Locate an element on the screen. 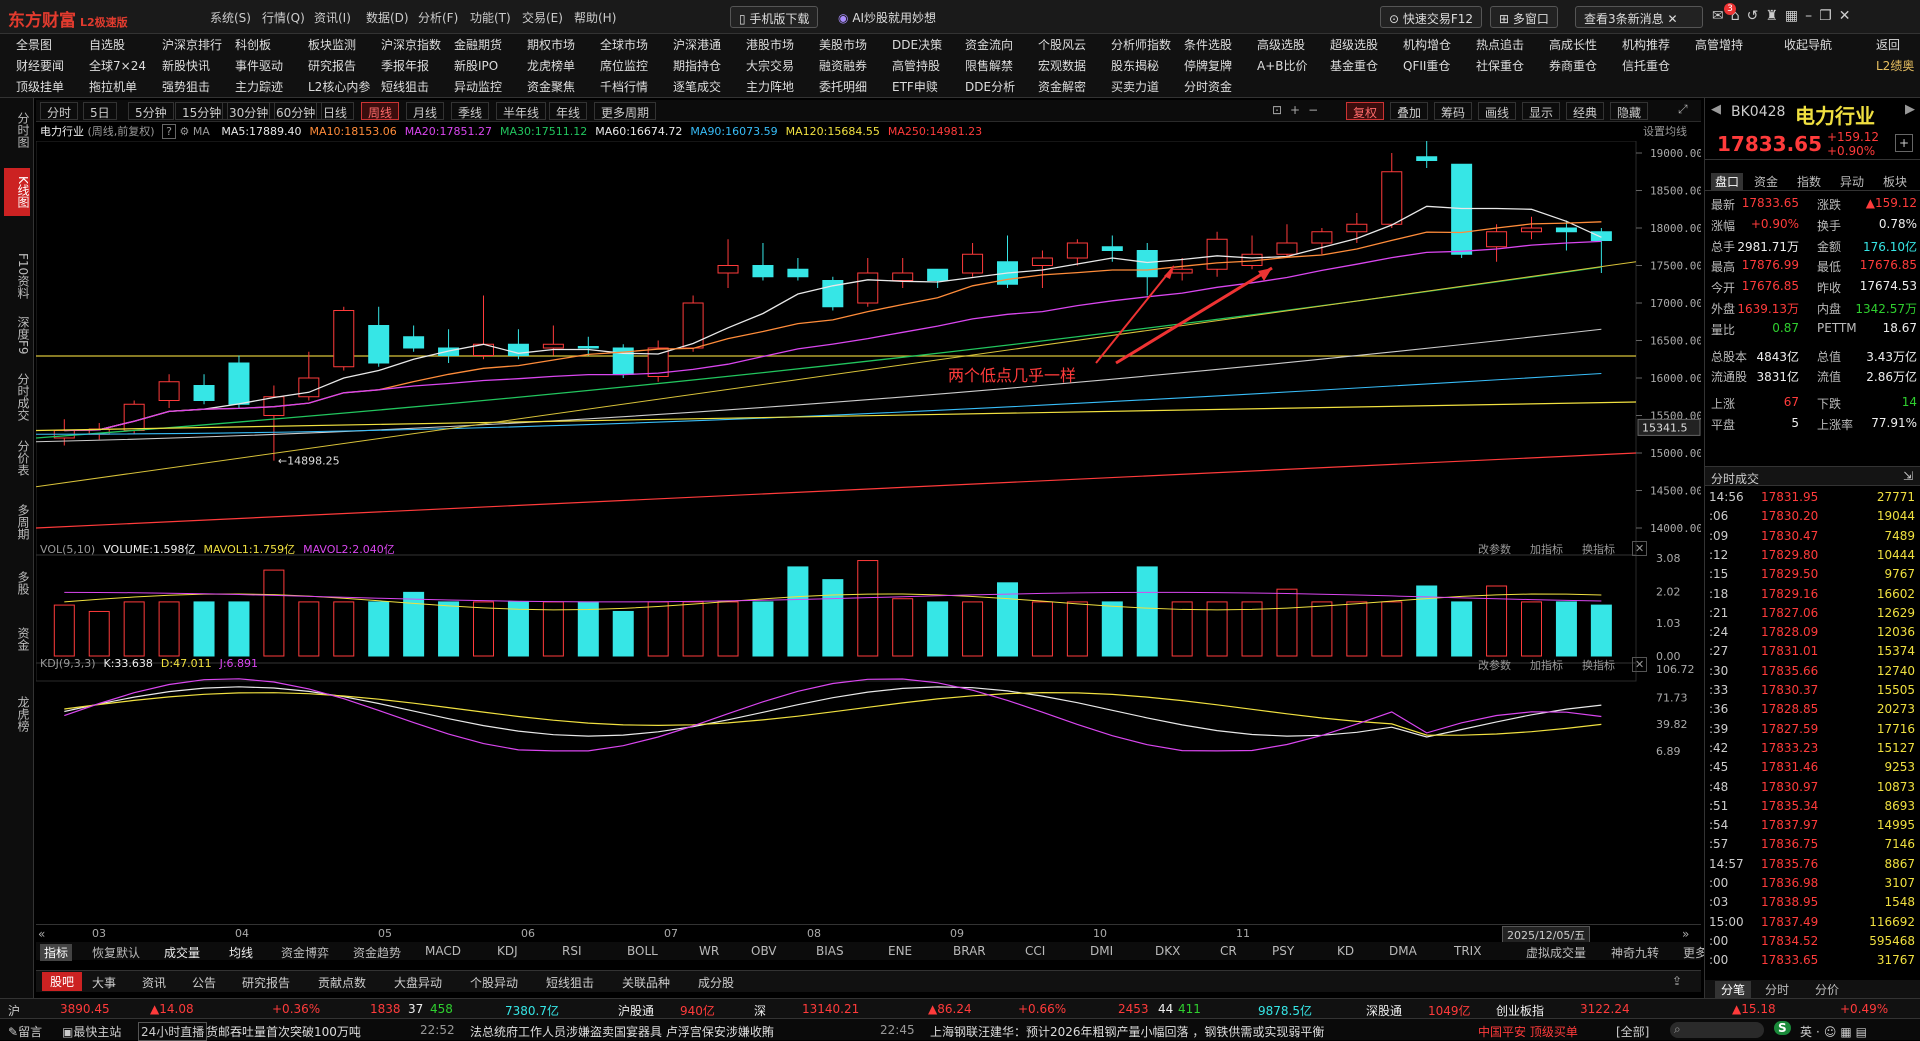  sz-index: 13140.21 is located at coordinates (831, 1009).